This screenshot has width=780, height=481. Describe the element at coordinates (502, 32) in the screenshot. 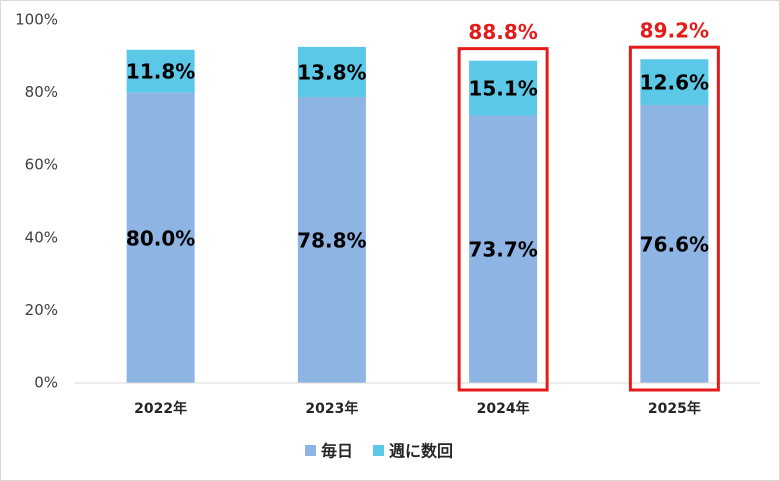

I see `total-label: 88.8%` at that location.